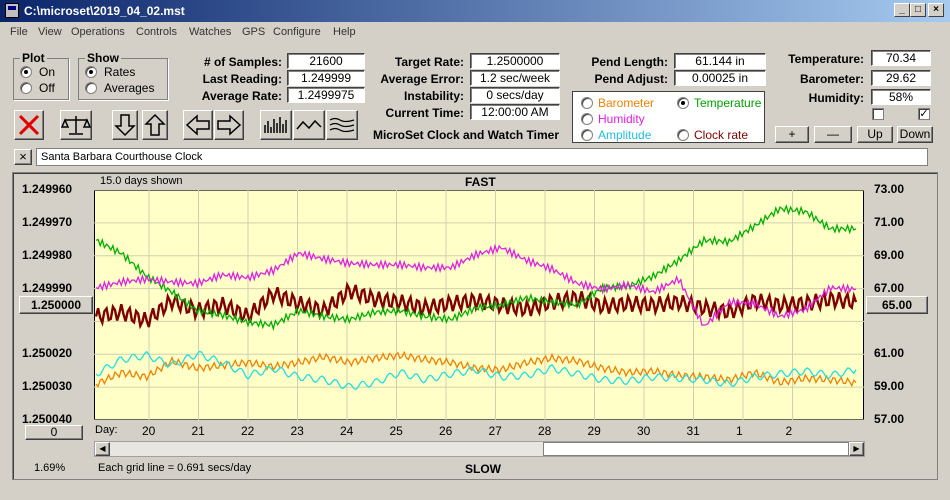 This screenshot has width=950, height=500. I want to click on menu-operations: Operations, so click(98, 32).